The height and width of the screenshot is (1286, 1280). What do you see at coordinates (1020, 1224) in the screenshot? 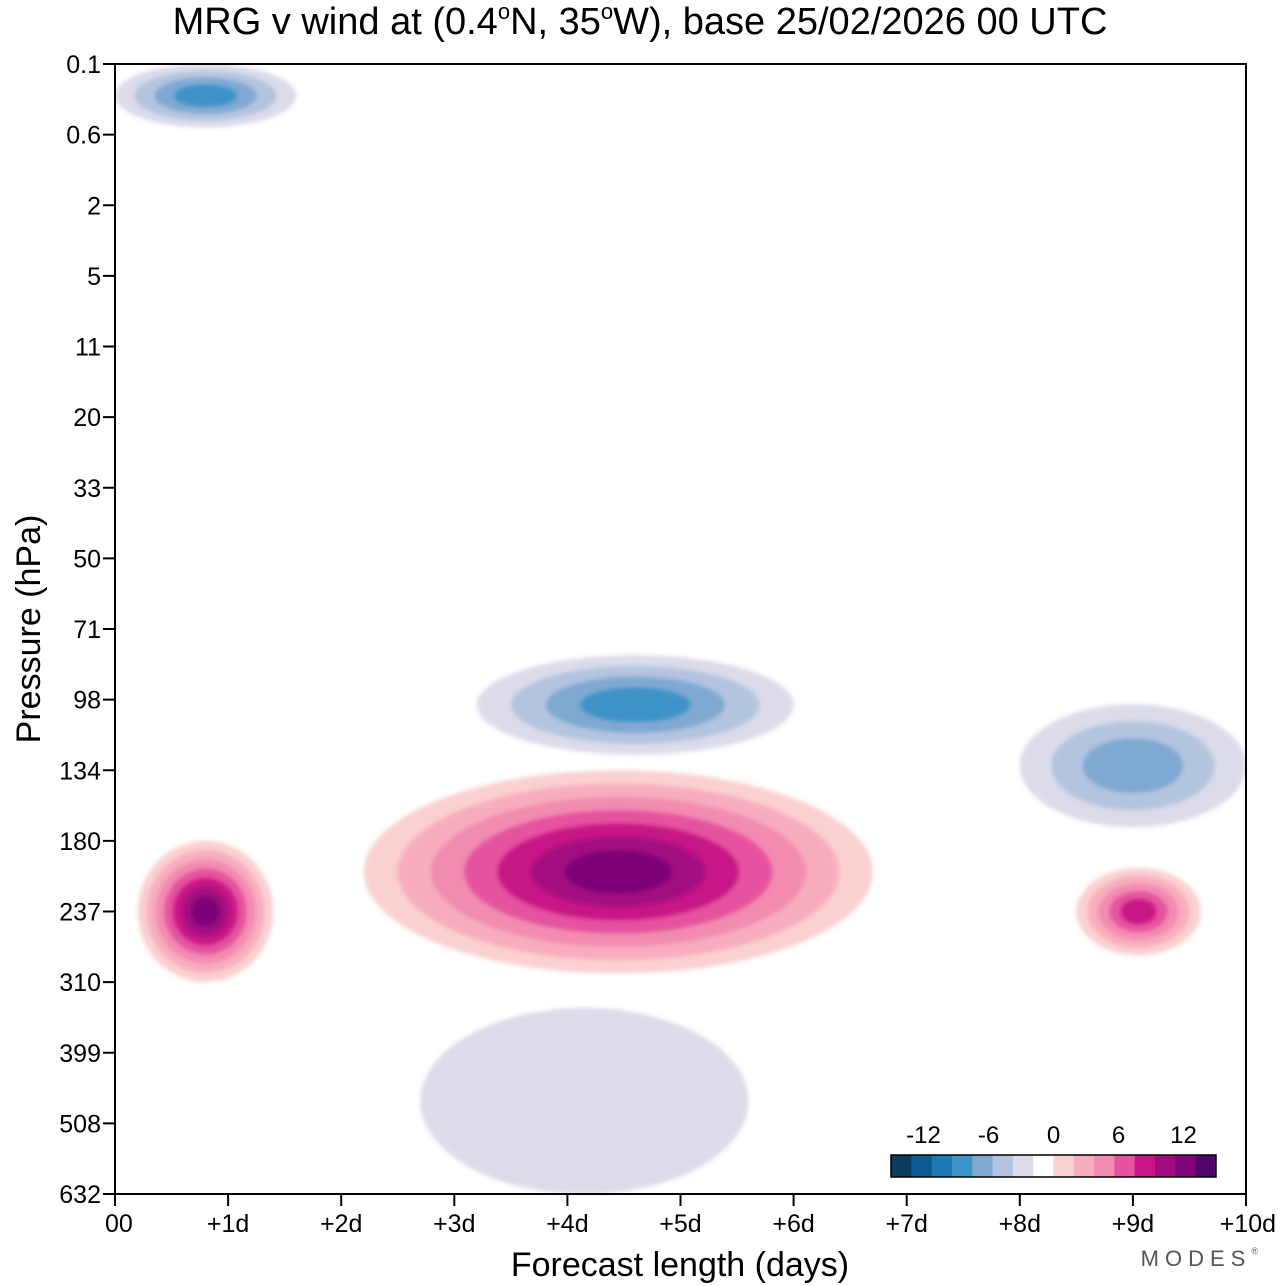
I see `x-tick-label: +8d` at bounding box center [1020, 1224].